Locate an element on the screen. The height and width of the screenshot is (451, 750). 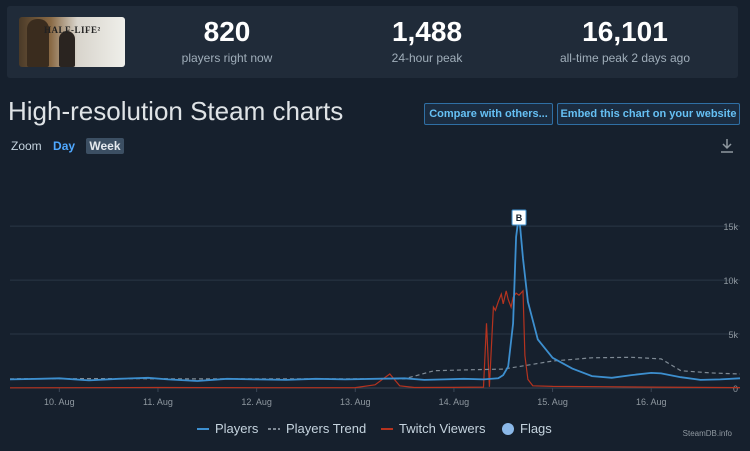
stat-label: all-time peak 2 days ago is located at coordinates (625, 58).